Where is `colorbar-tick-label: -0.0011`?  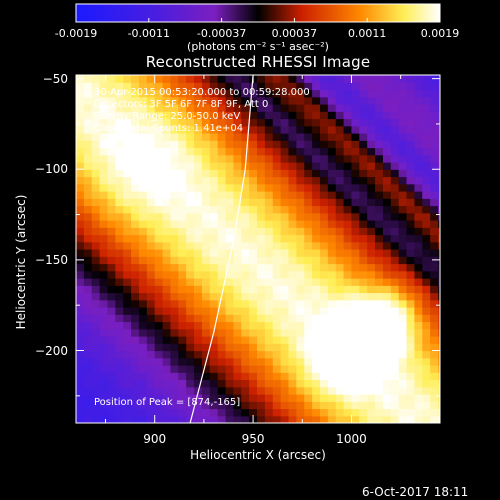
colorbar-tick-label: -0.0011 is located at coordinates (149, 33).